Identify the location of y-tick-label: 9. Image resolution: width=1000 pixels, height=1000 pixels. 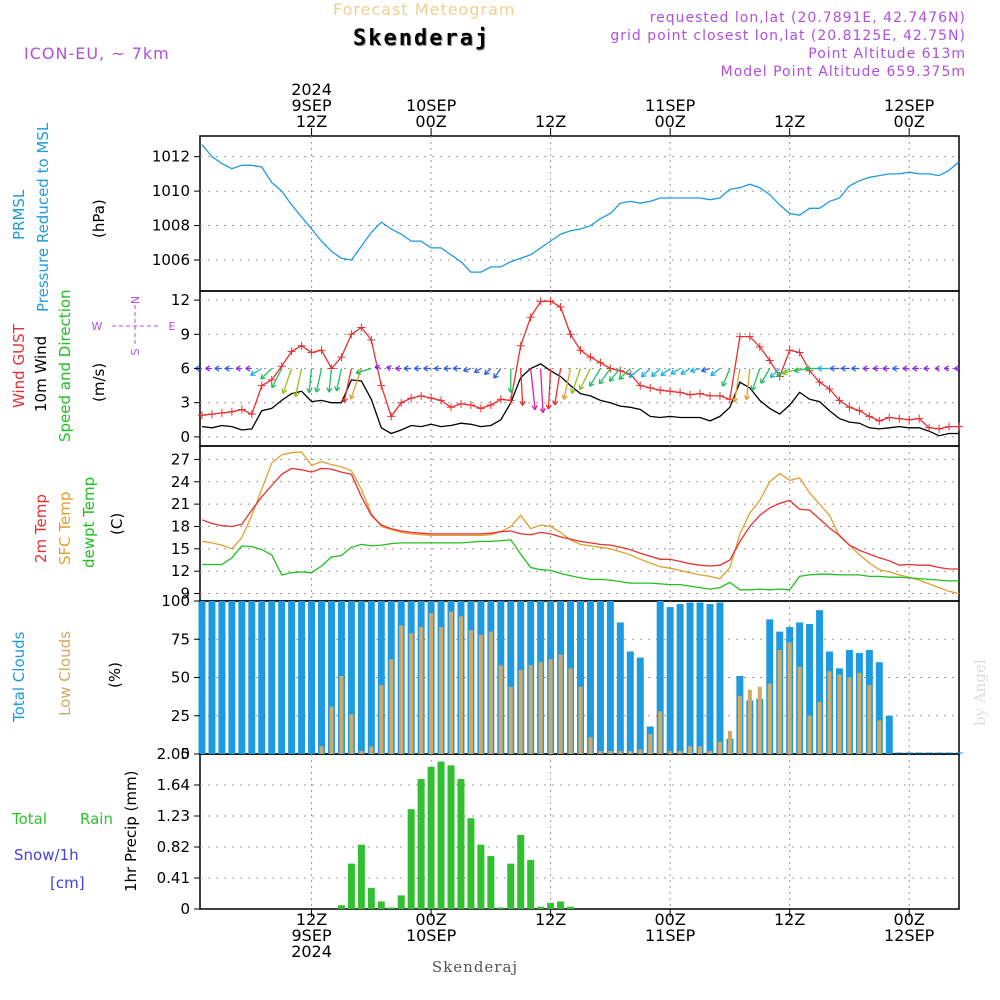
(185, 334).